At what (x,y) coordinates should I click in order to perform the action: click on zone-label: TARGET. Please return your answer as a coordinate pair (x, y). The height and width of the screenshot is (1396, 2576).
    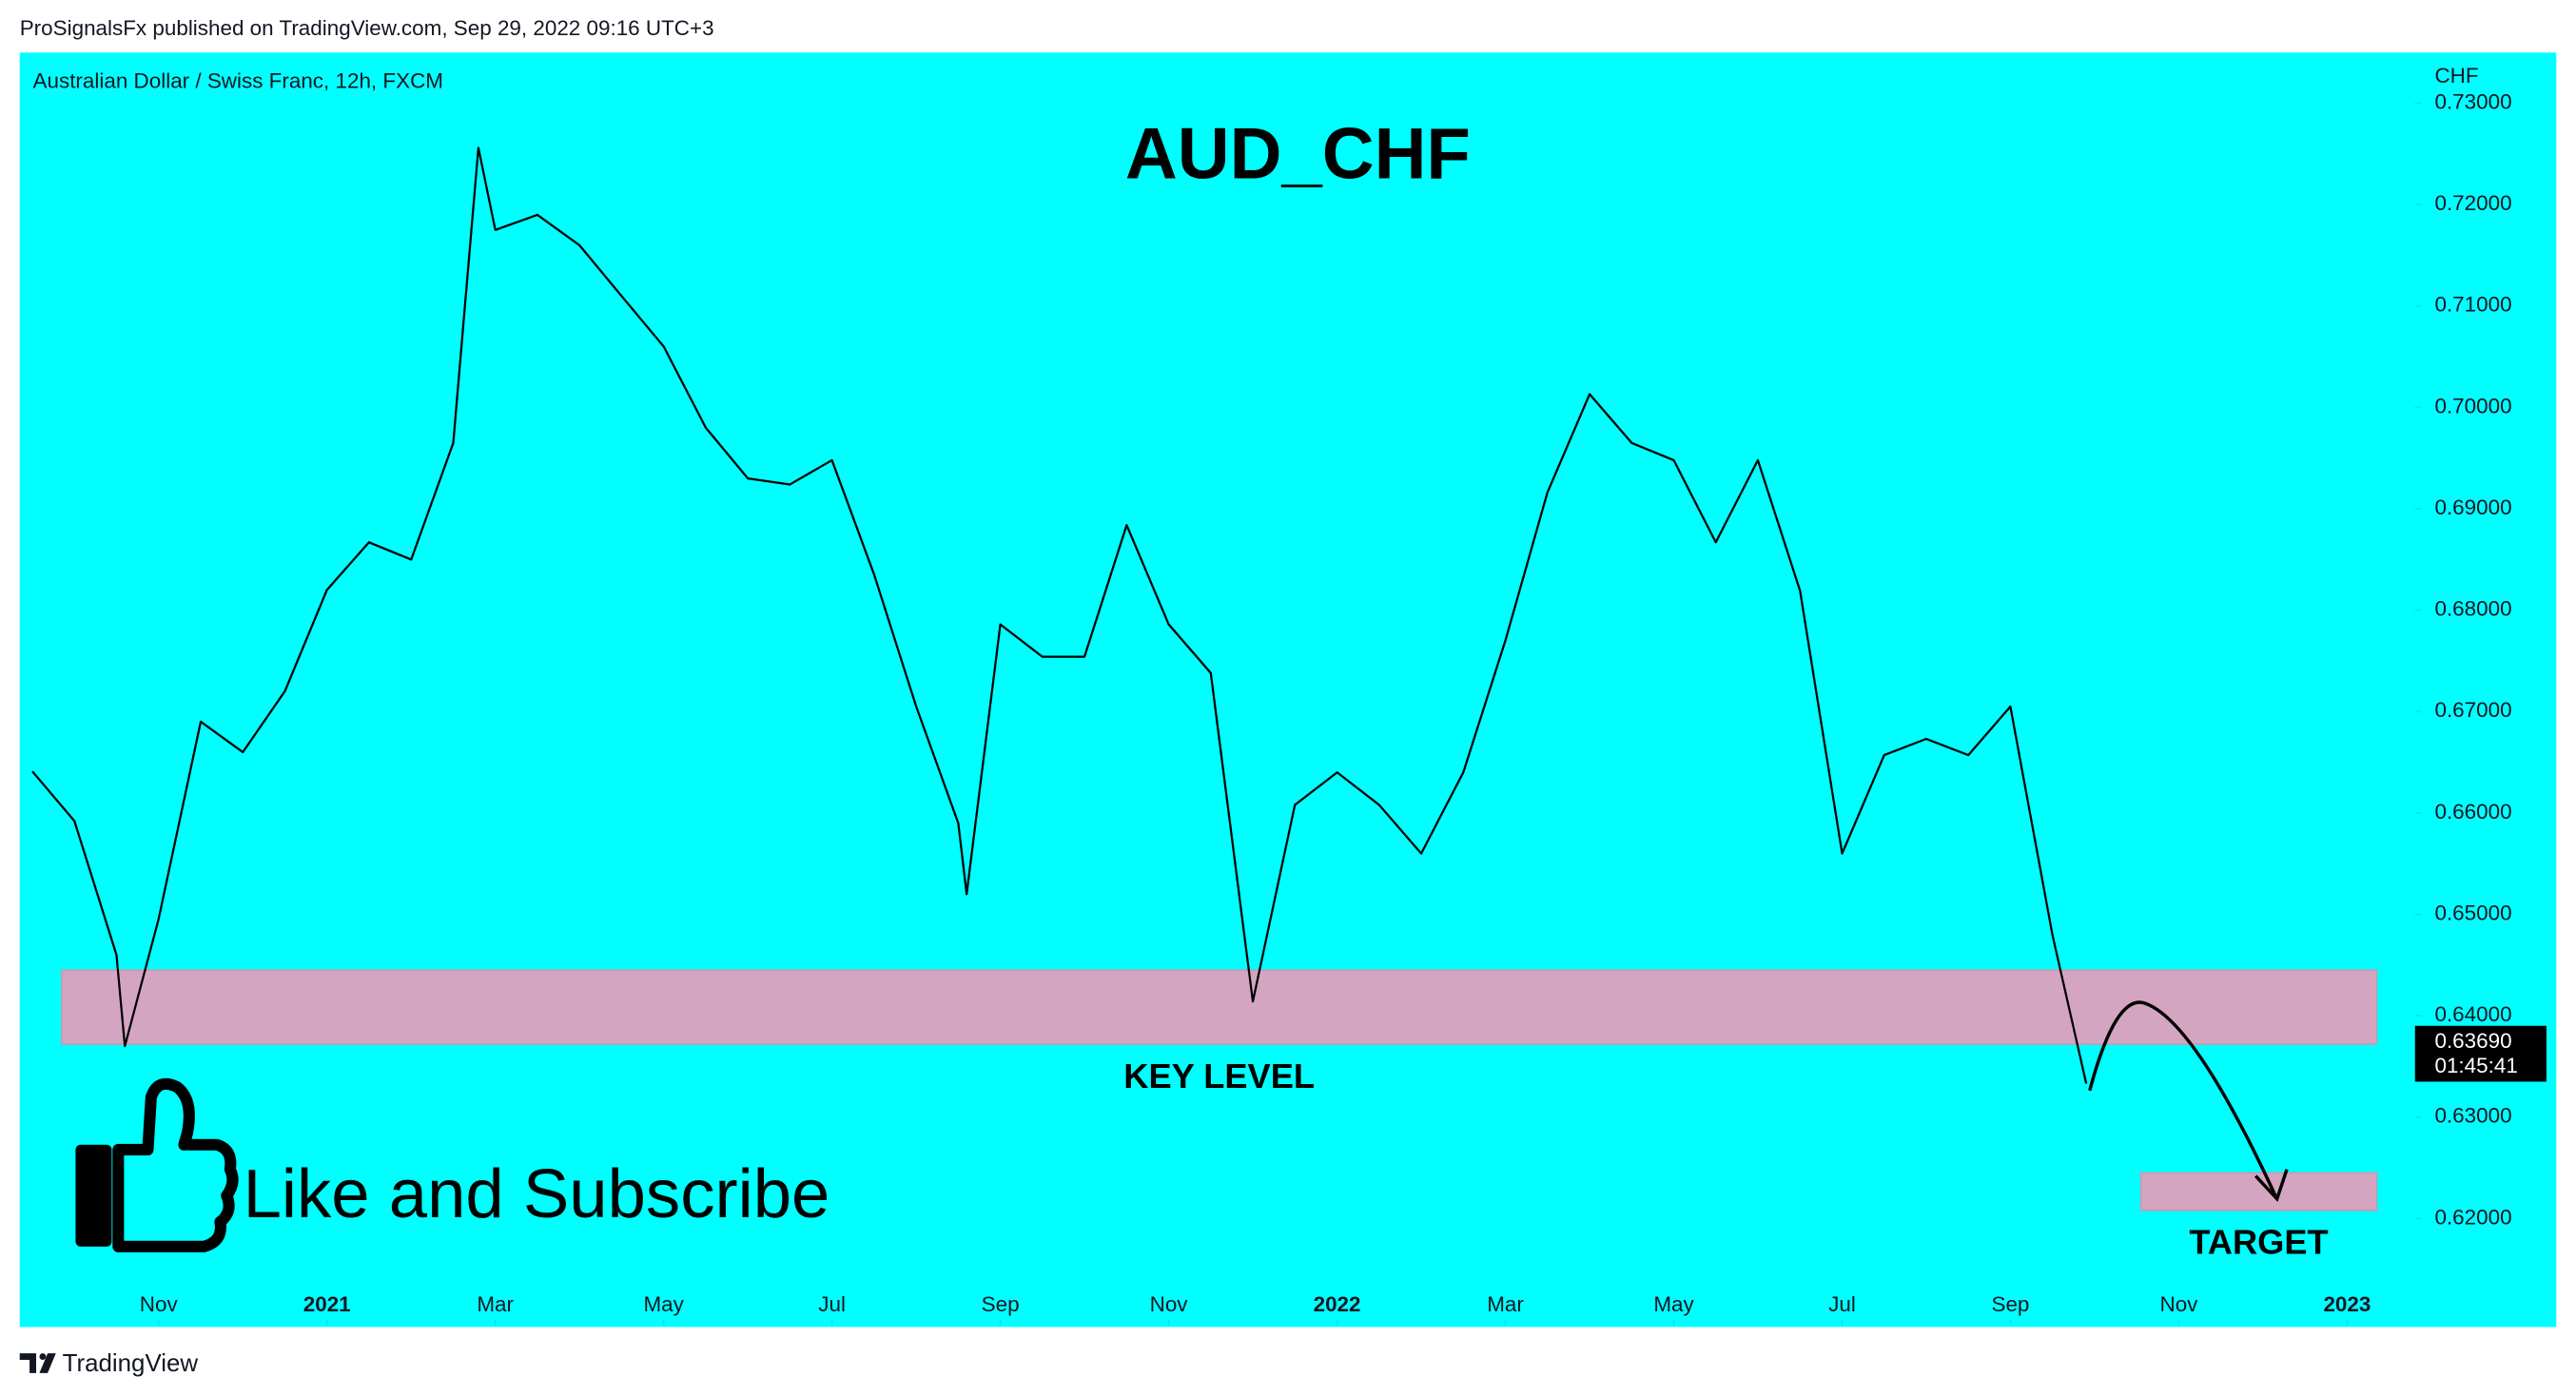
    Looking at the image, I should click on (2258, 1242).